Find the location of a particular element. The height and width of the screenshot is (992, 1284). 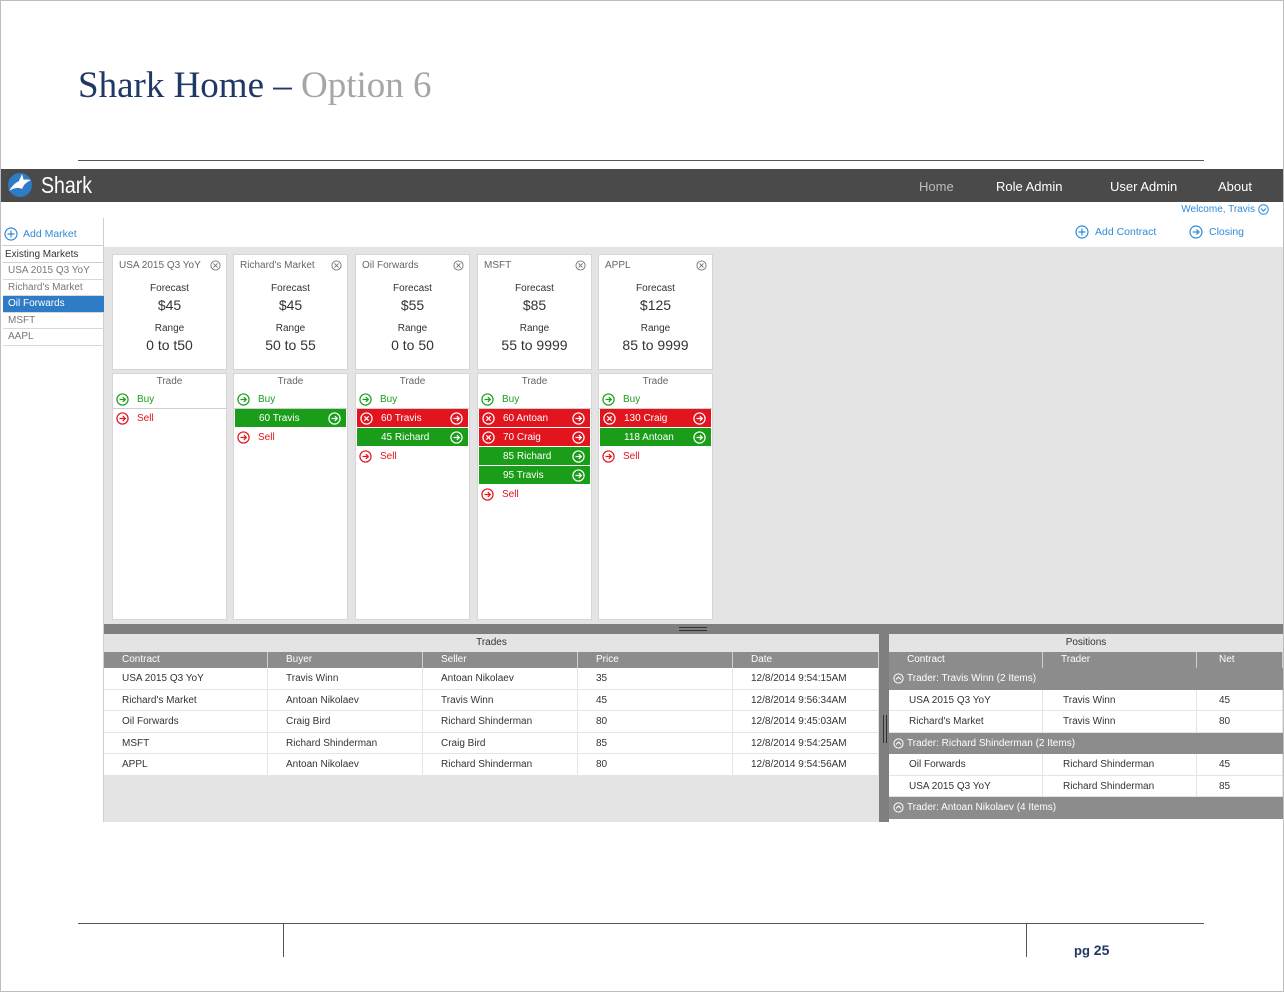

bid-order: 60 Travis is located at coordinates (290, 418).